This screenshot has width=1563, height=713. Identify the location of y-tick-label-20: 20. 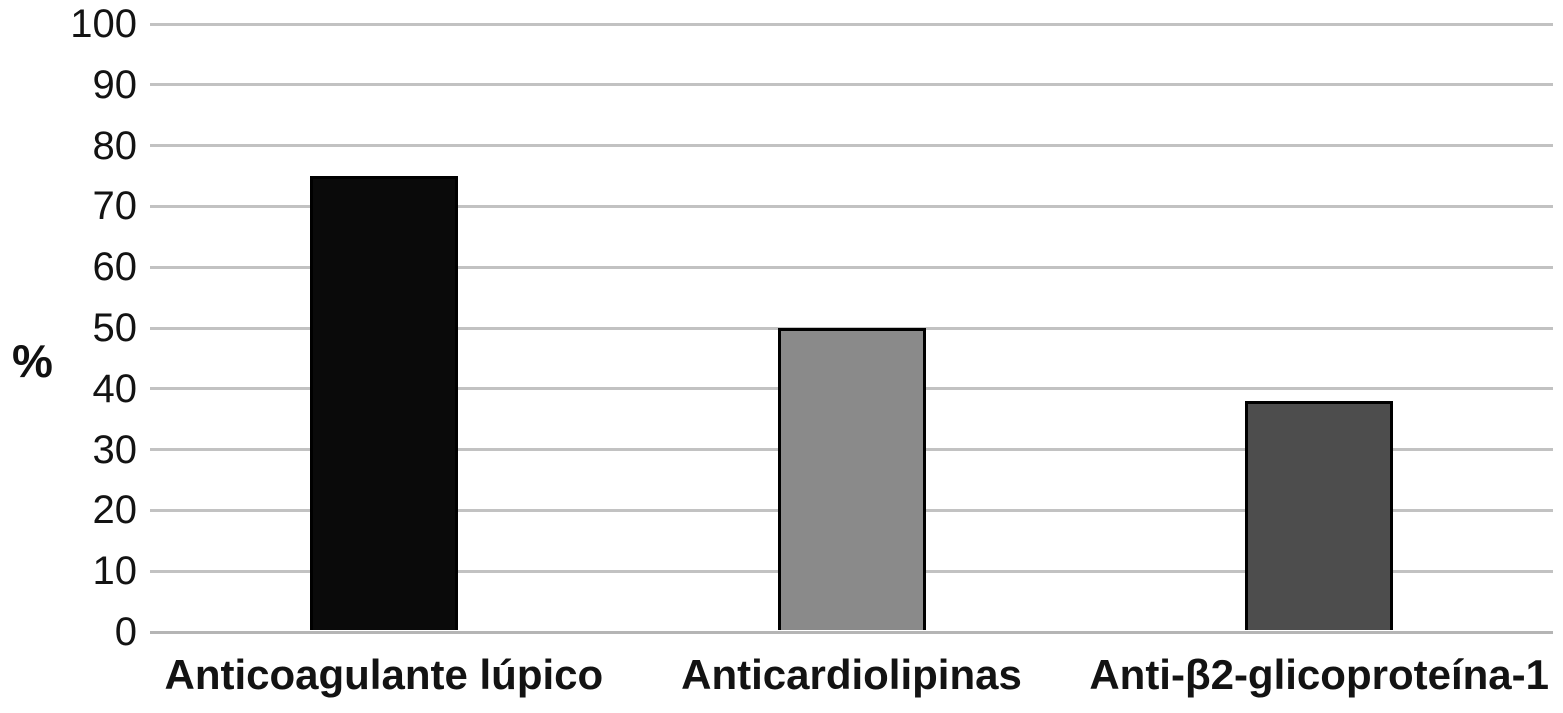
(115, 510).